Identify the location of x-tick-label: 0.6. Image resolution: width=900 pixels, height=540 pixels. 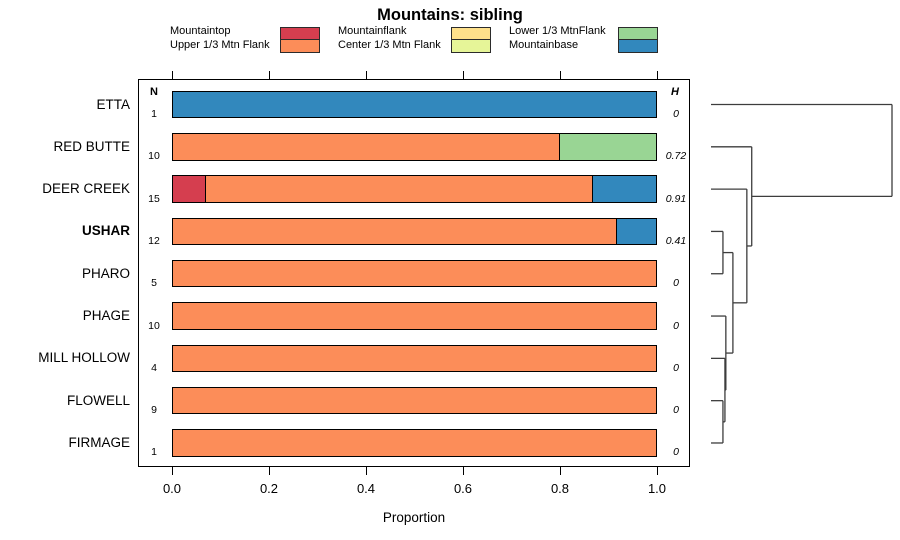
(463, 488).